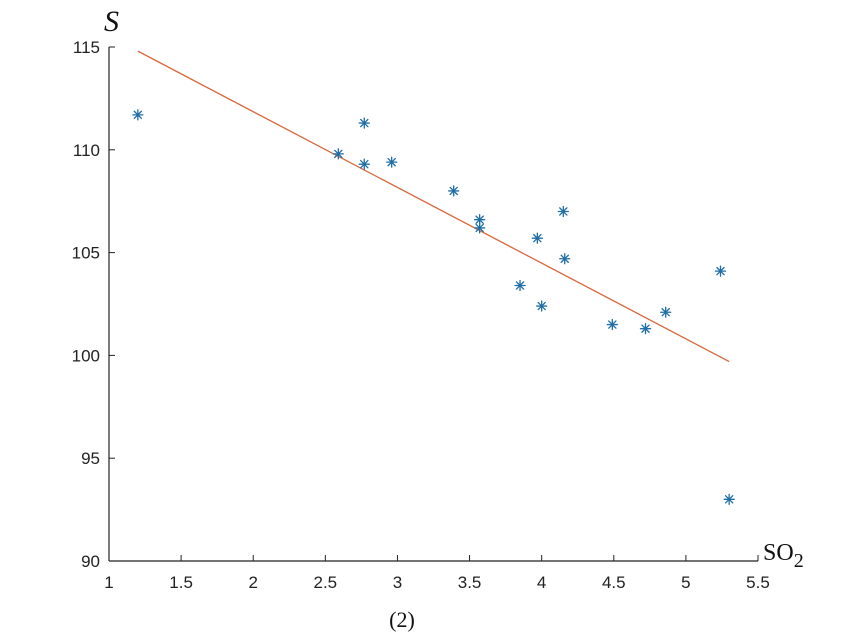  Describe the element at coordinates (397, 582) in the screenshot. I see `x-tick-label: 3` at that location.